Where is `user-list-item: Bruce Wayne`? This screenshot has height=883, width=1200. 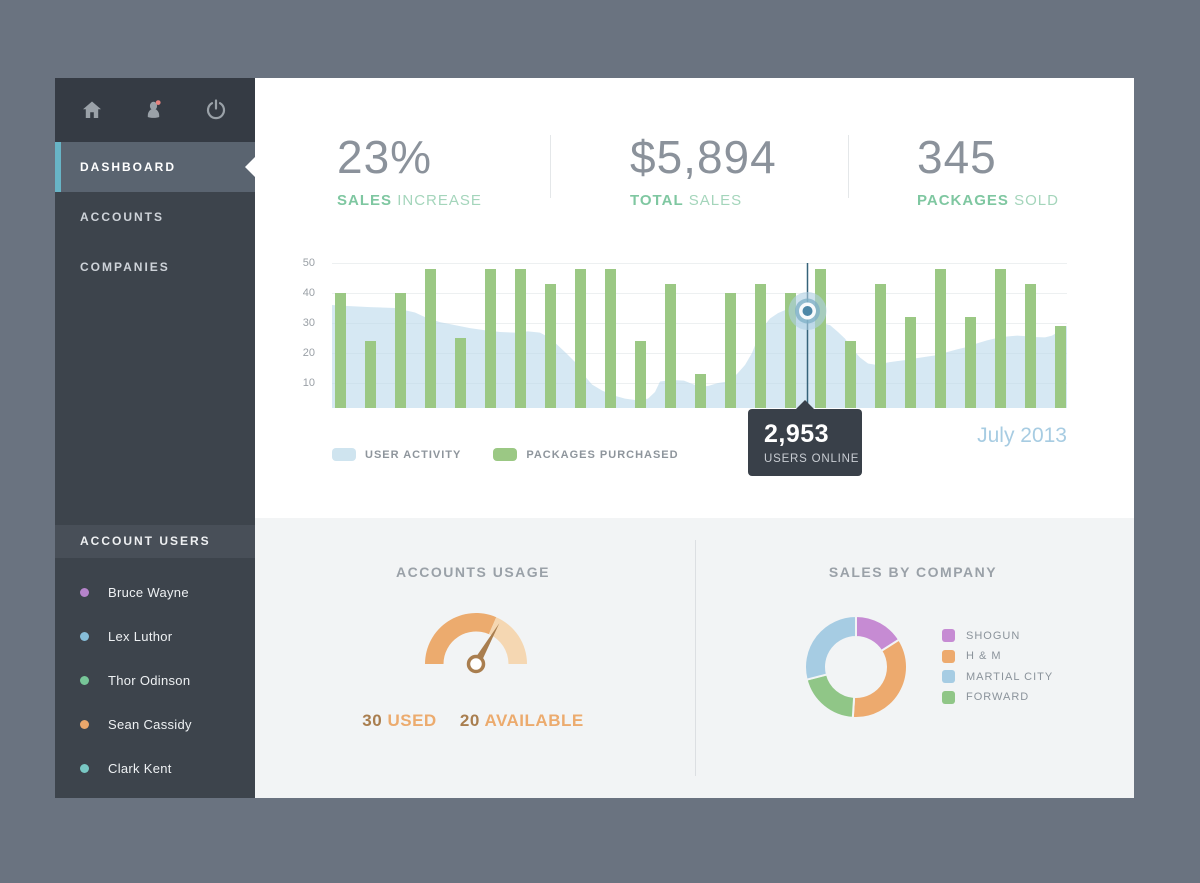 user-list-item: Bruce Wayne is located at coordinates (155, 592).